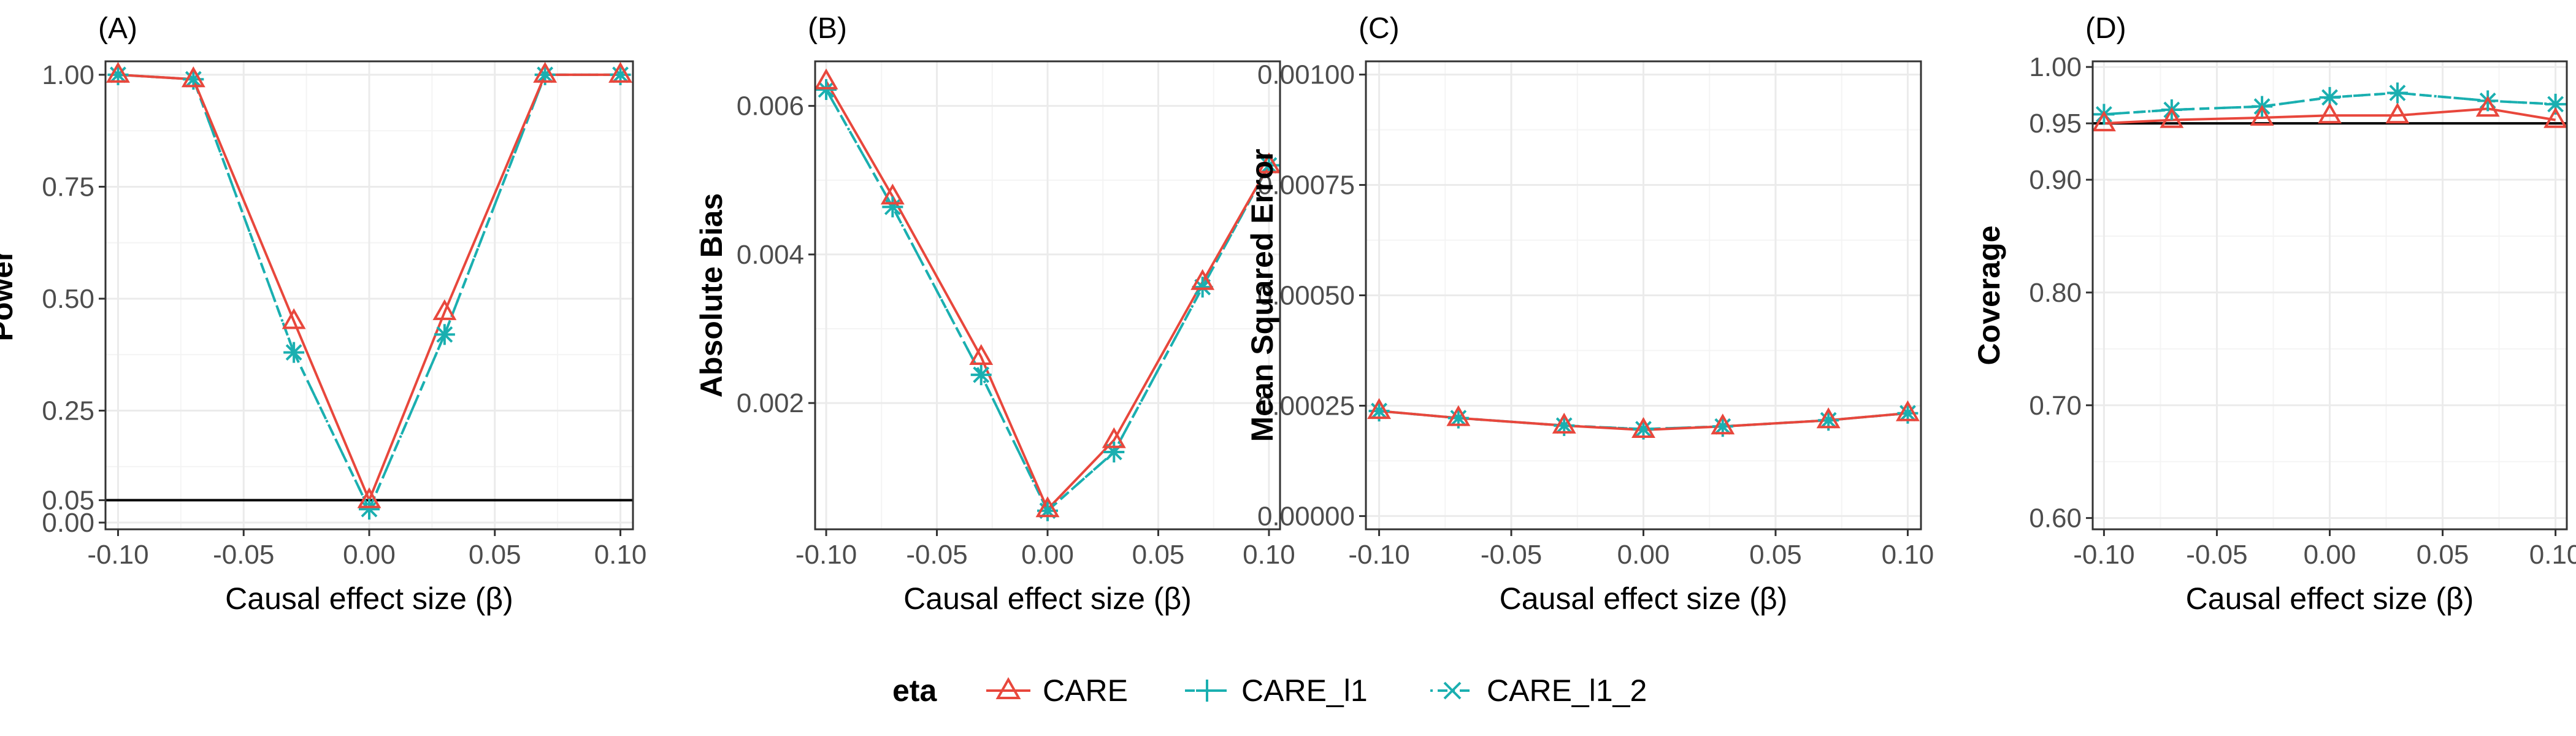  Describe the element at coordinates (68, 299) in the screenshot. I see `y-tick-label: 0.50` at that location.